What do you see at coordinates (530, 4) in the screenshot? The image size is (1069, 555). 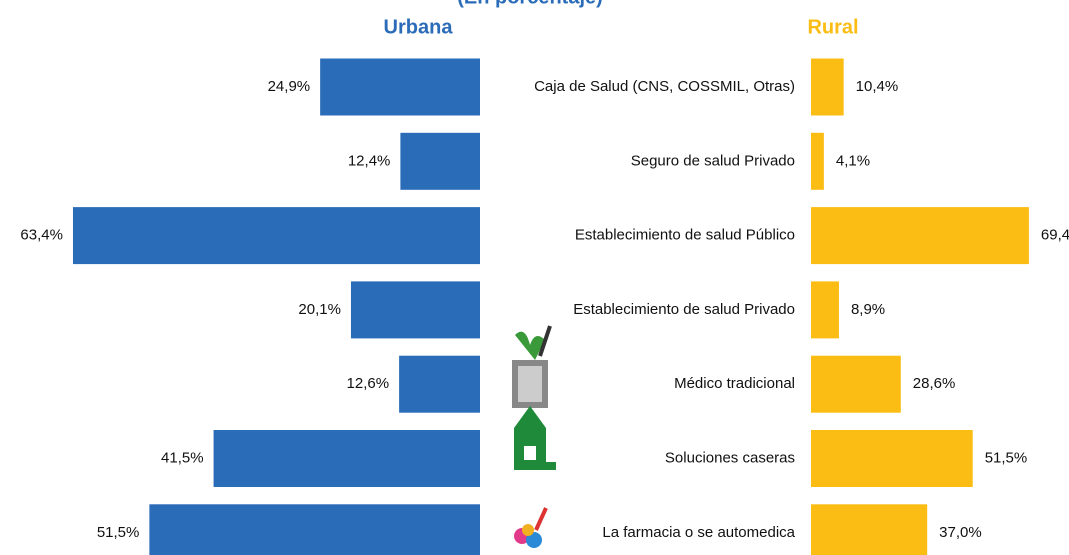 I see `chart-title: (En porcentaje)` at bounding box center [530, 4].